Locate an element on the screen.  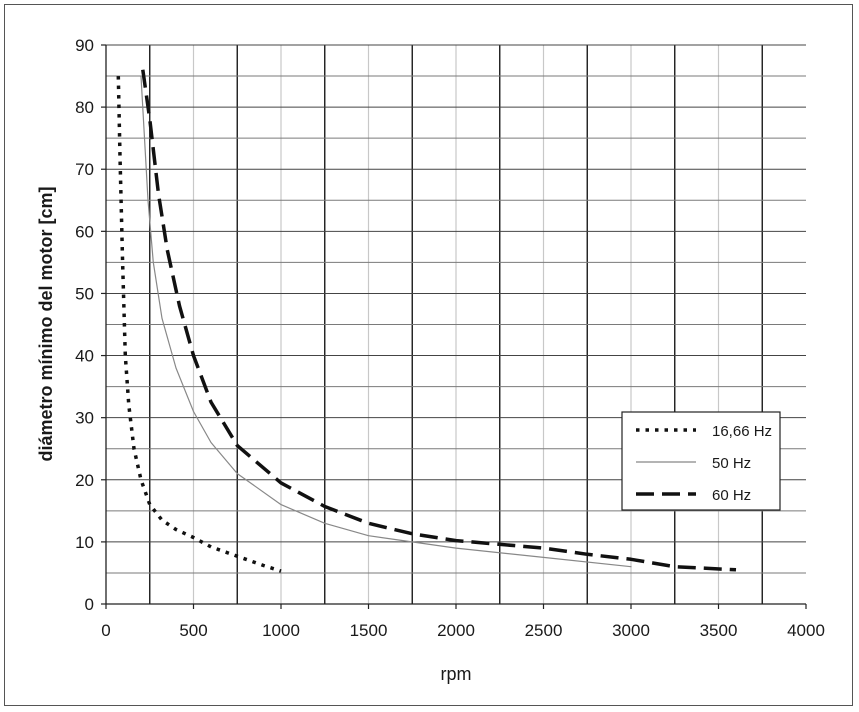
x-tick-label: 3500 is located at coordinates (719, 630).